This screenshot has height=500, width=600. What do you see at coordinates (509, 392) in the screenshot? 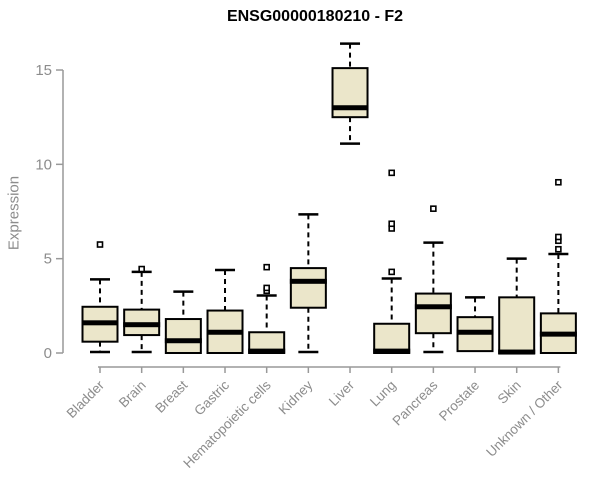
I see `x-tick-label: Skin` at bounding box center [509, 392].